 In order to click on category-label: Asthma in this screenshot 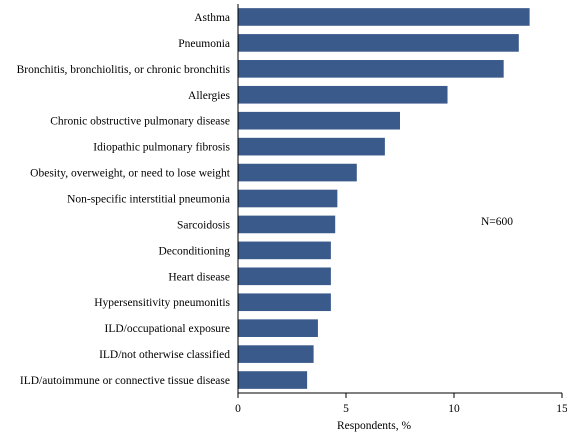, I will do `click(212, 18)`.